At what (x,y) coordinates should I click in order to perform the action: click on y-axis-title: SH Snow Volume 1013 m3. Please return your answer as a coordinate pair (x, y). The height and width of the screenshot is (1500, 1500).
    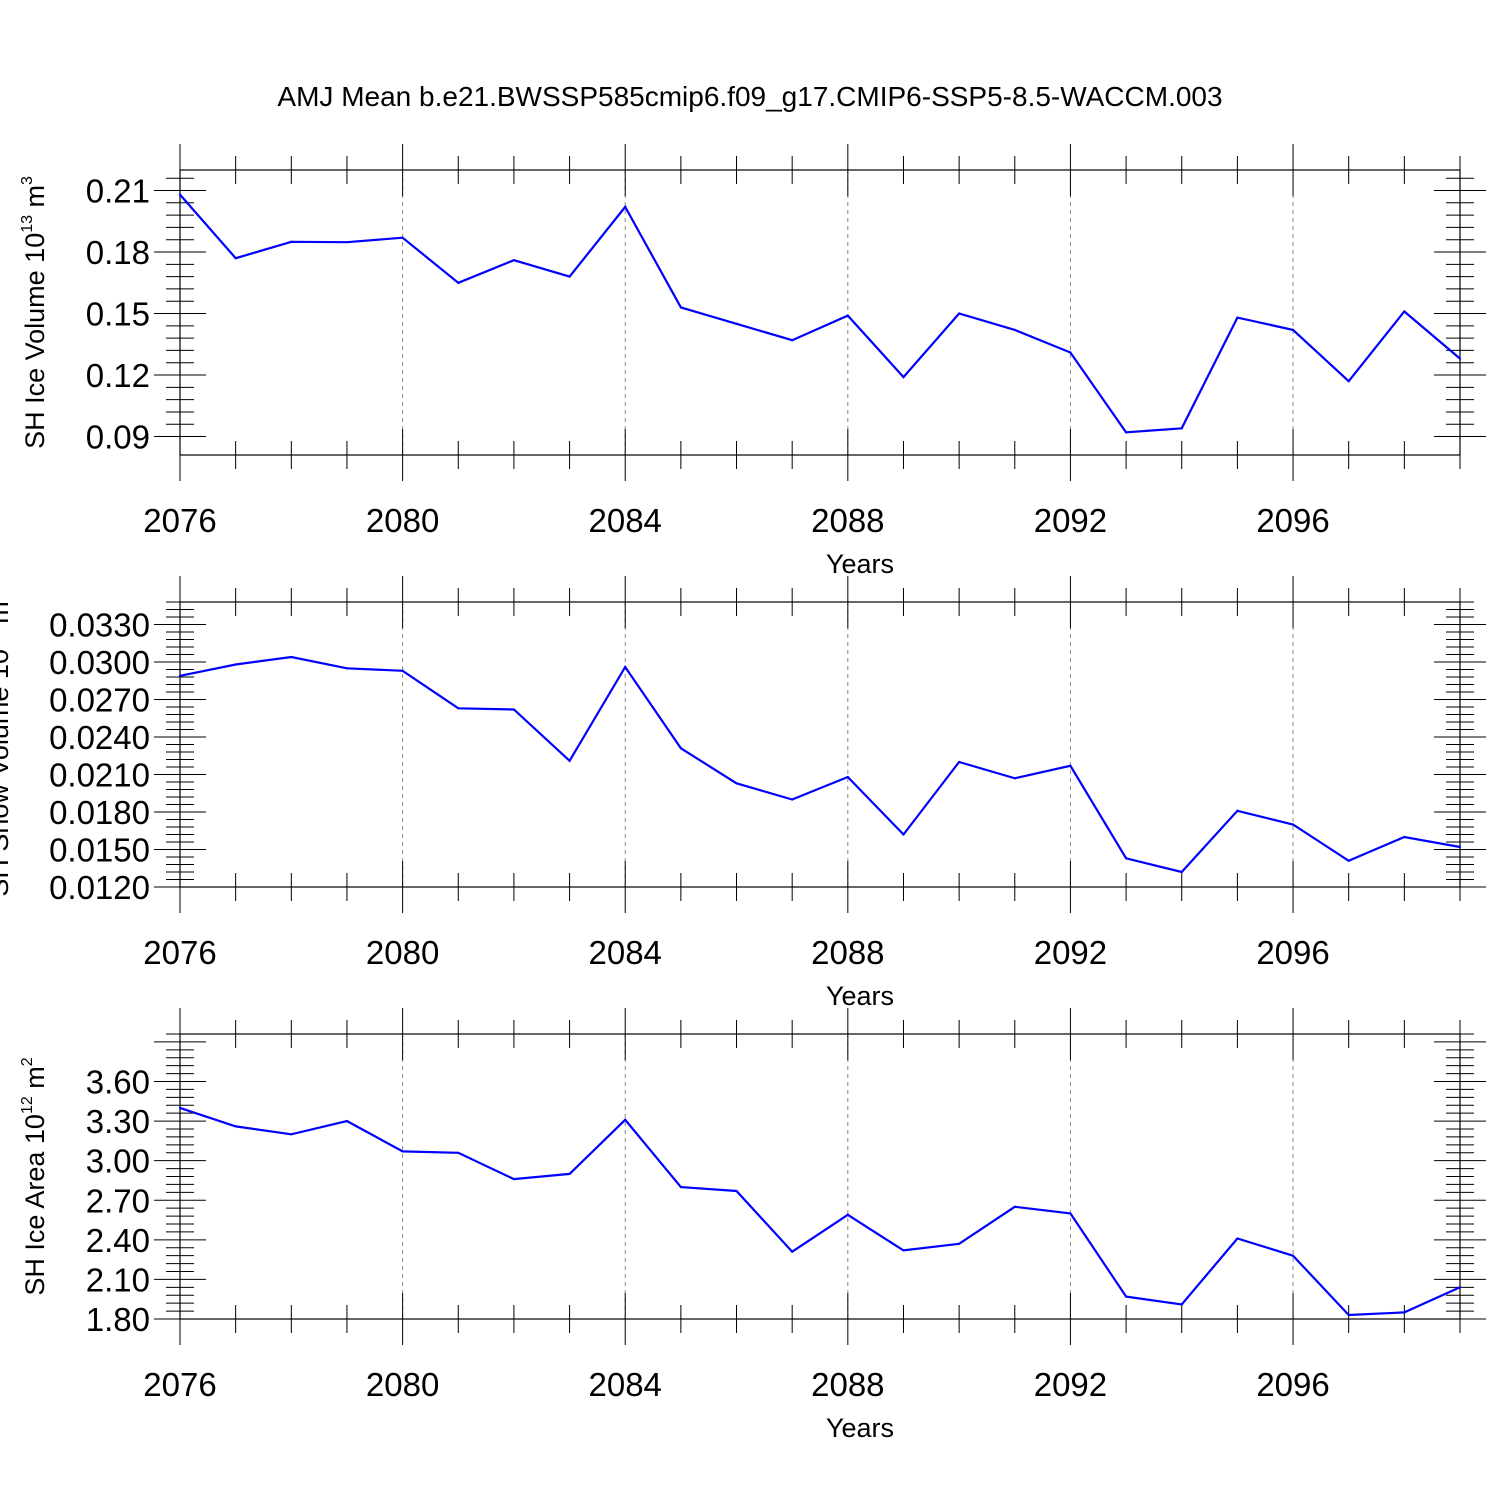
    Looking at the image, I should click on (7, 744).